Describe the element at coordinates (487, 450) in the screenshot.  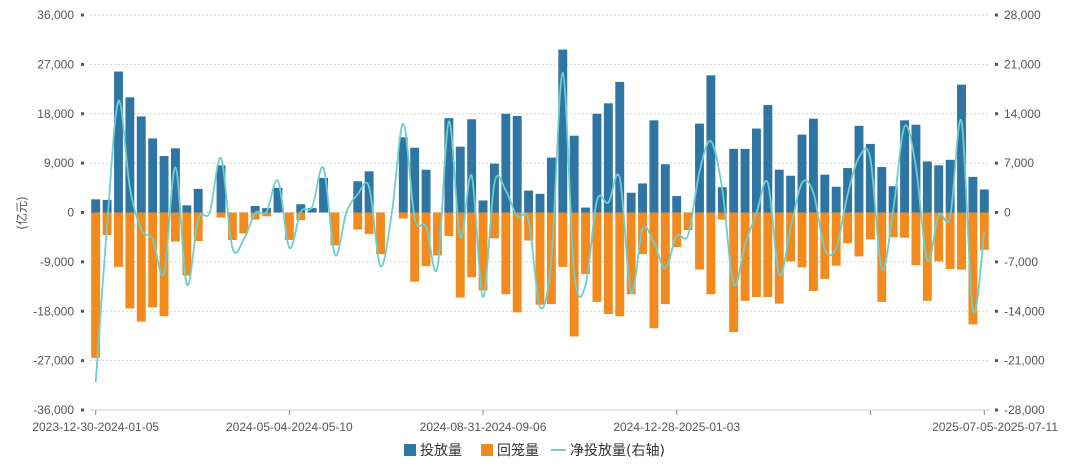
I see `legend-swatch-withdrawal` at that location.